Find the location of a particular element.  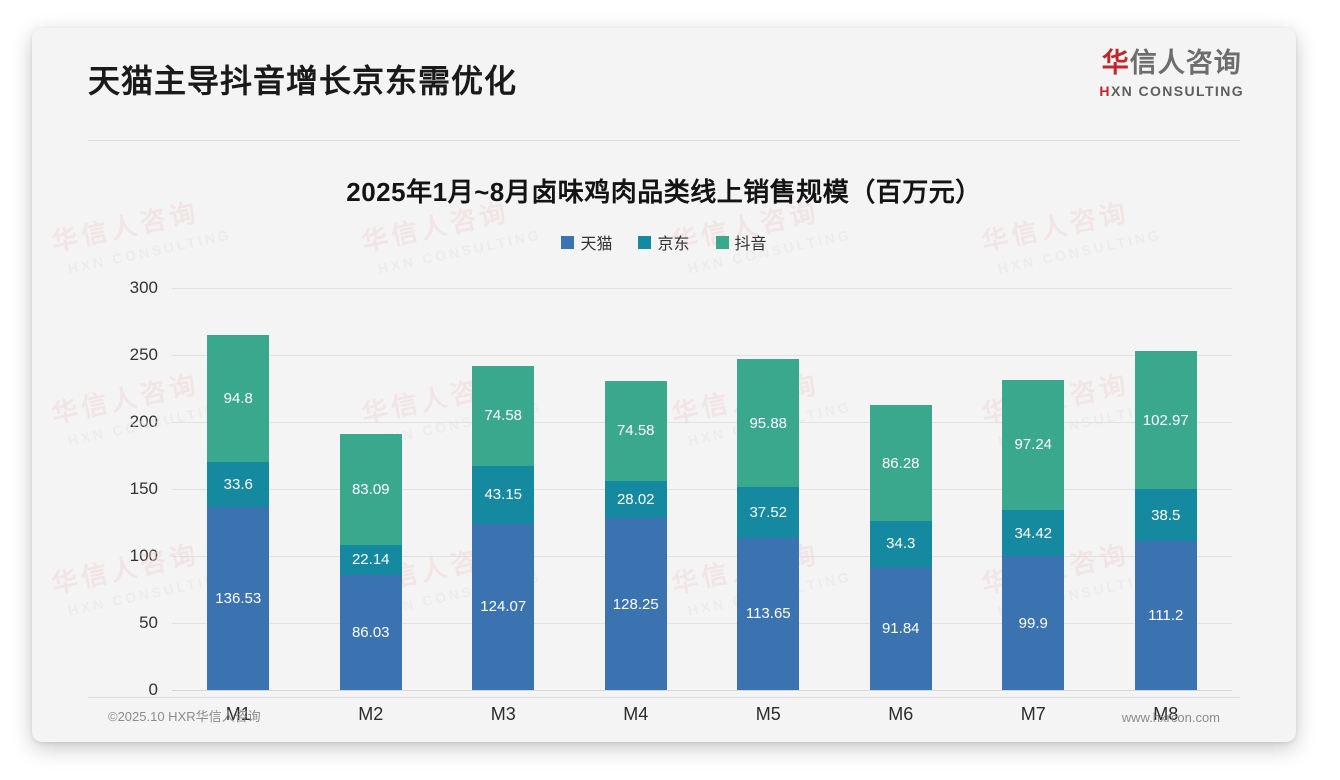

x-axis-label-M5: M5 is located at coordinates (768, 714).